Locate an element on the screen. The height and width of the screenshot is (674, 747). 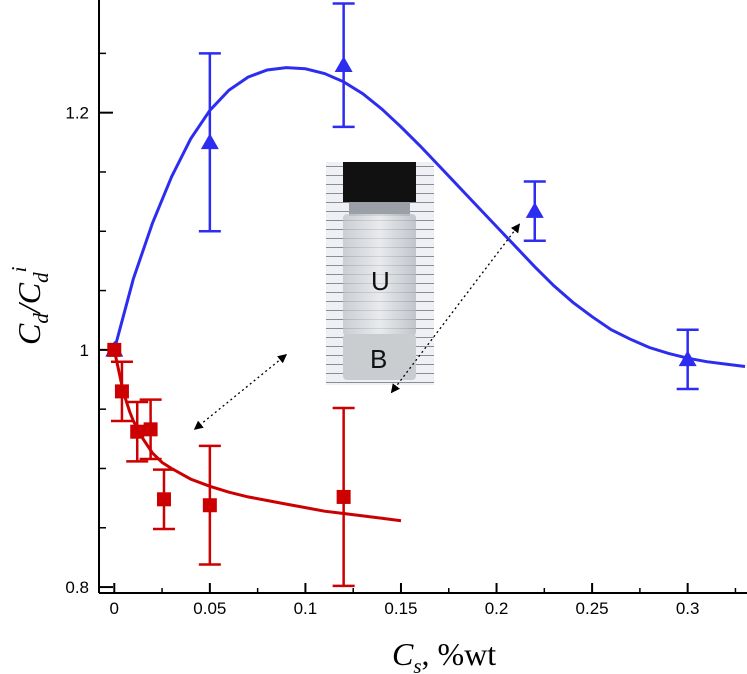
inset-photo: U B is located at coordinates (380, 273).